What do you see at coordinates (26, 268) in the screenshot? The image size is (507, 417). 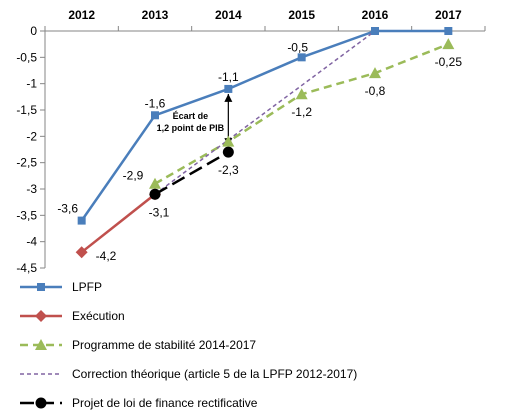 I see `y-tick-label: -4,5` at bounding box center [26, 268].